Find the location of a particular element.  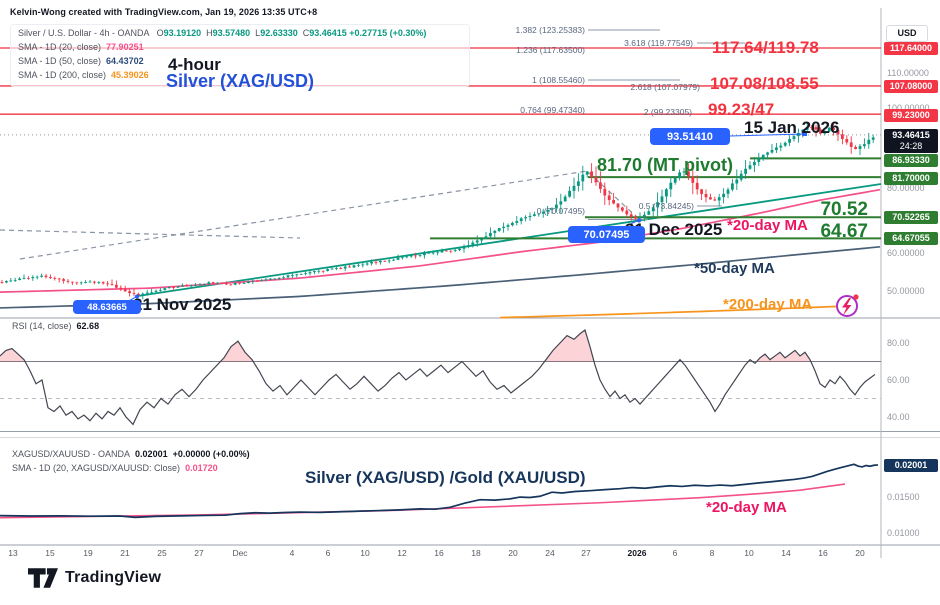

scale-last-price-badge: 93.46415 24:28 is located at coordinates (911, 141).